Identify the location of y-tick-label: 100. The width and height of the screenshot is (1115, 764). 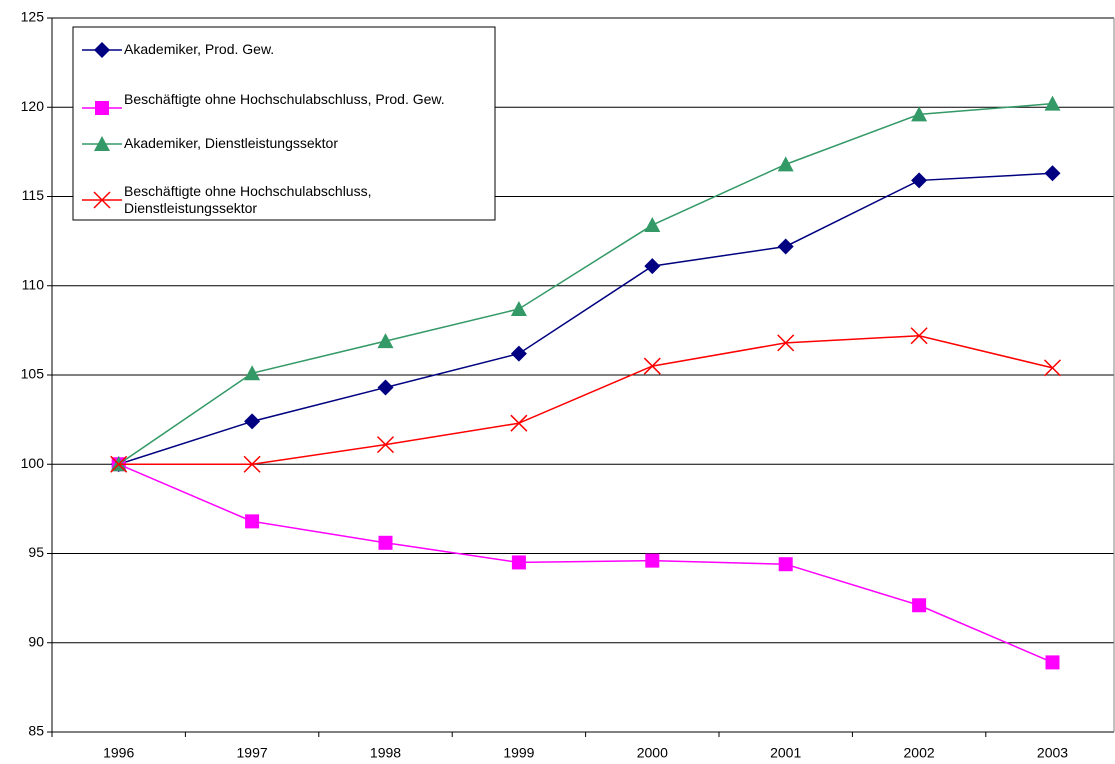
(33, 463).